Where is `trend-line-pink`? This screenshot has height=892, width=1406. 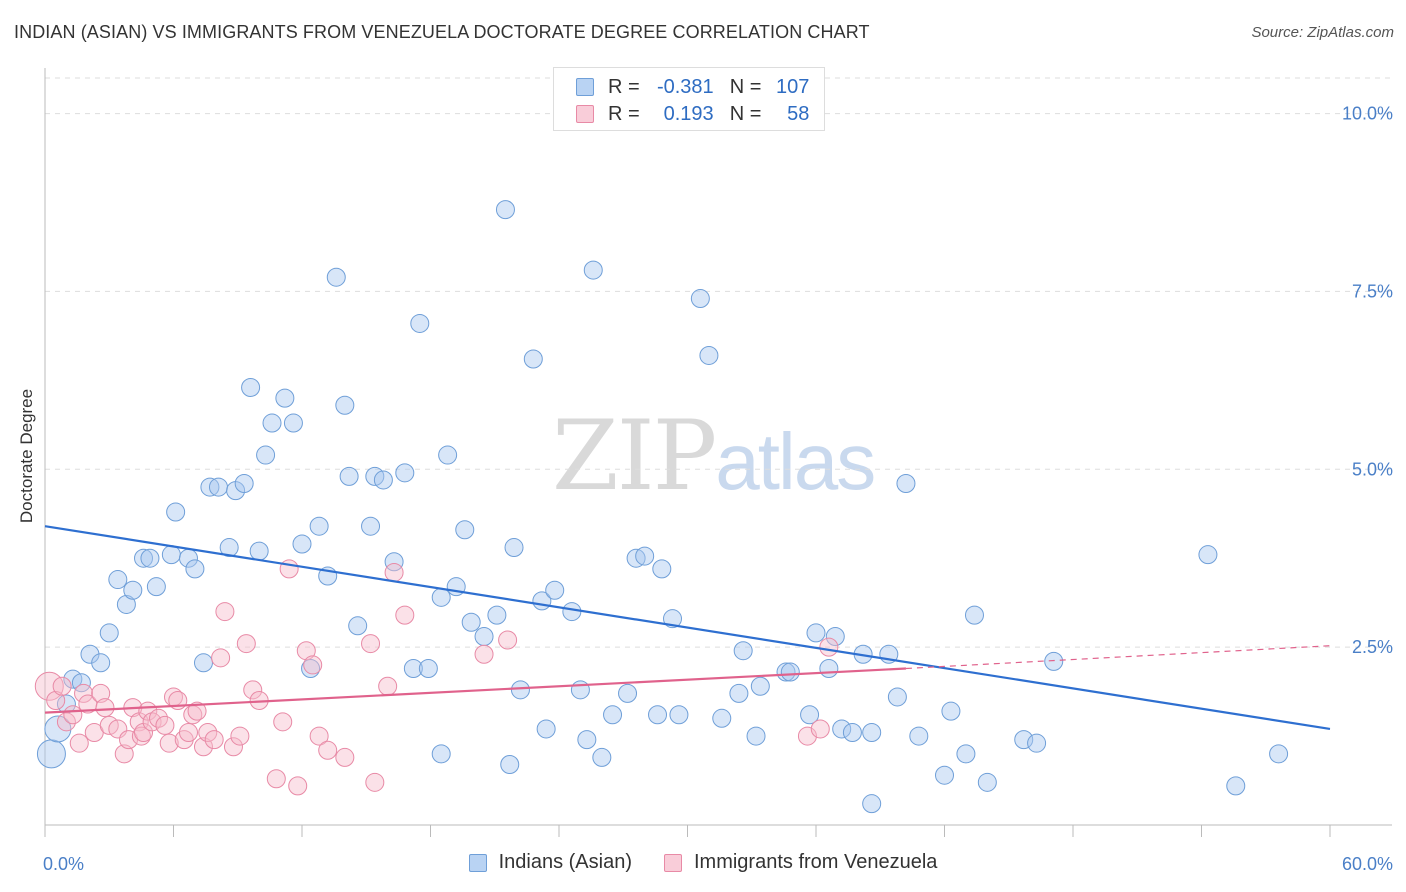
trend-line-pink is located at coordinates (475, 690).